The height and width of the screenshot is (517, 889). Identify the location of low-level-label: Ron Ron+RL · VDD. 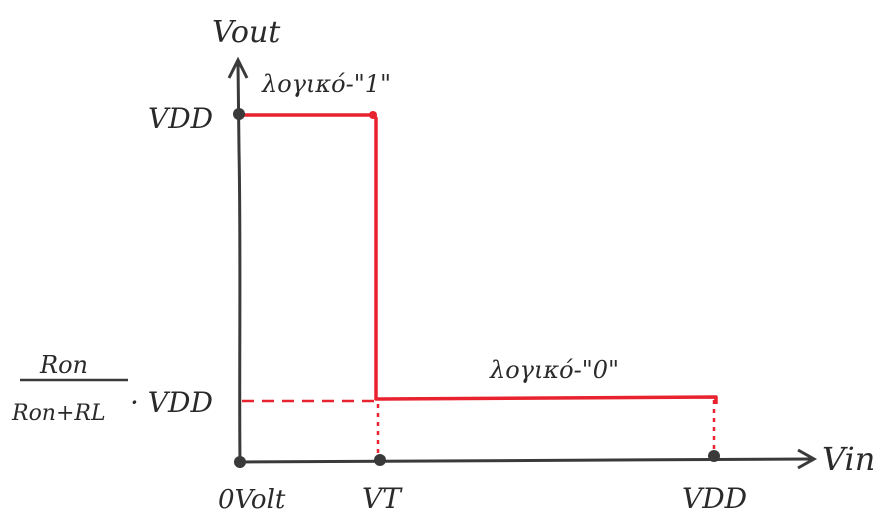
(112, 388).